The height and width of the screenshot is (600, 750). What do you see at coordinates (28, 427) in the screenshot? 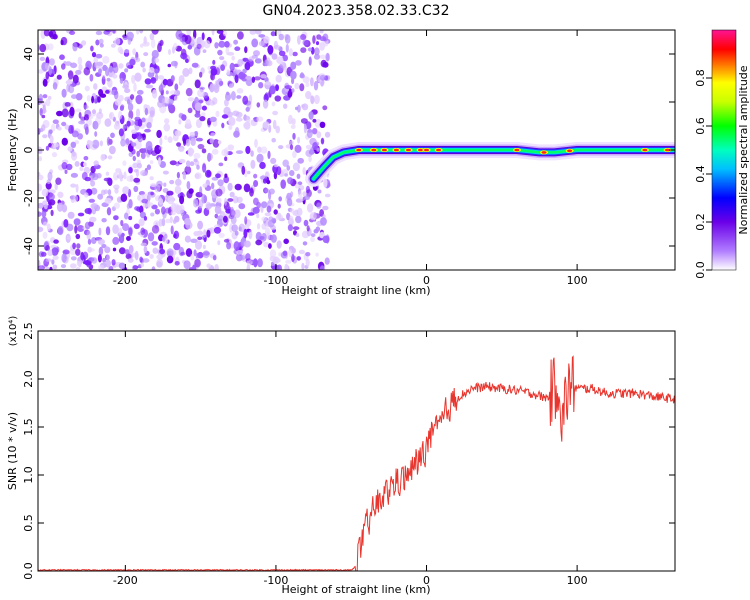
I see `y-tick-label: 1.5` at bounding box center [28, 427].